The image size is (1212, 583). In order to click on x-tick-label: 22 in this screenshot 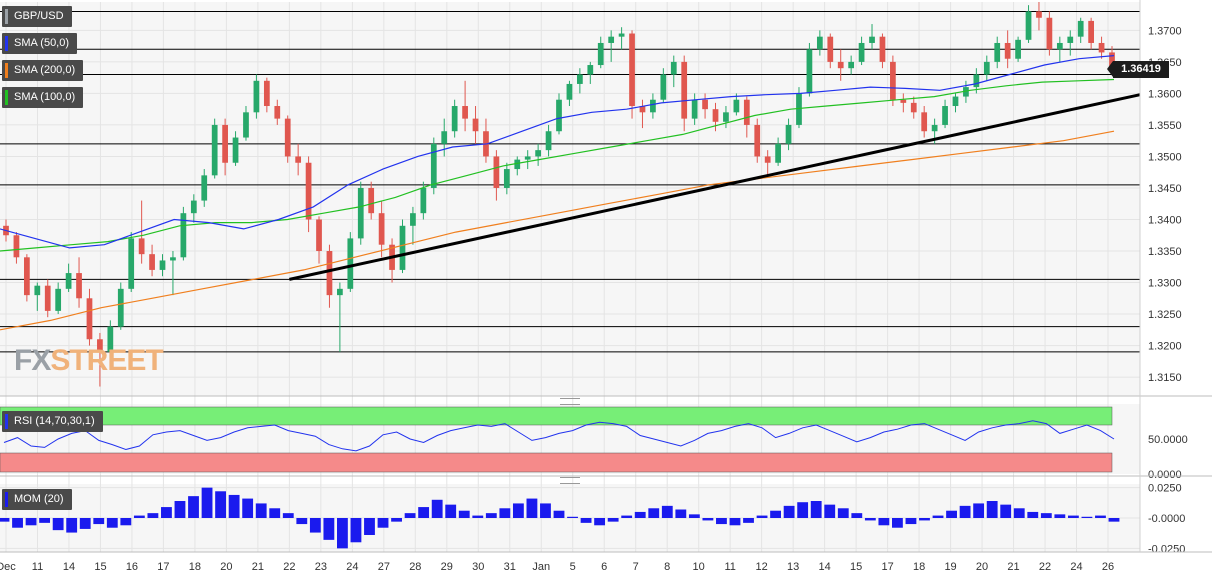, I will do `click(1045, 567)`.